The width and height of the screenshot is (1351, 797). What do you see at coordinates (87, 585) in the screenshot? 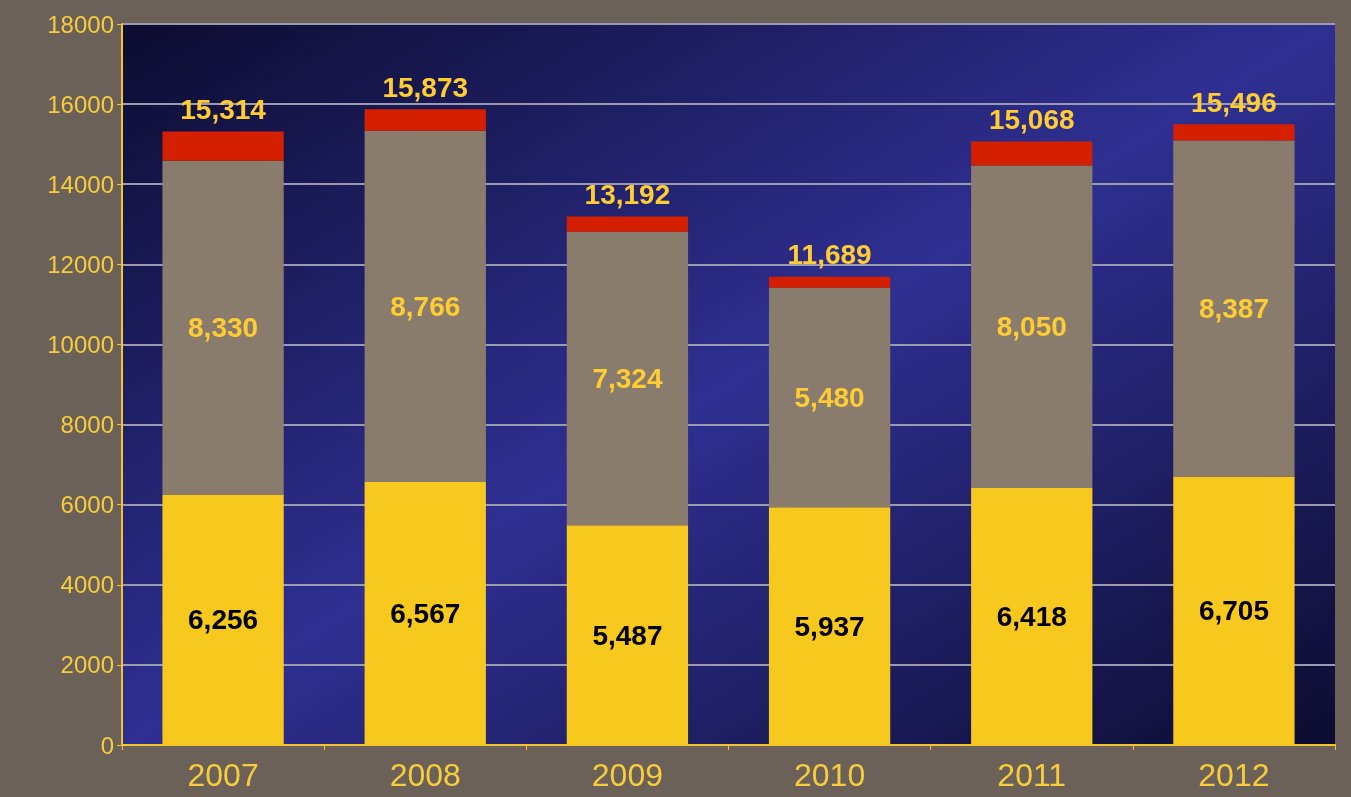
I see `y-tick-label: 4000` at bounding box center [87, 585].